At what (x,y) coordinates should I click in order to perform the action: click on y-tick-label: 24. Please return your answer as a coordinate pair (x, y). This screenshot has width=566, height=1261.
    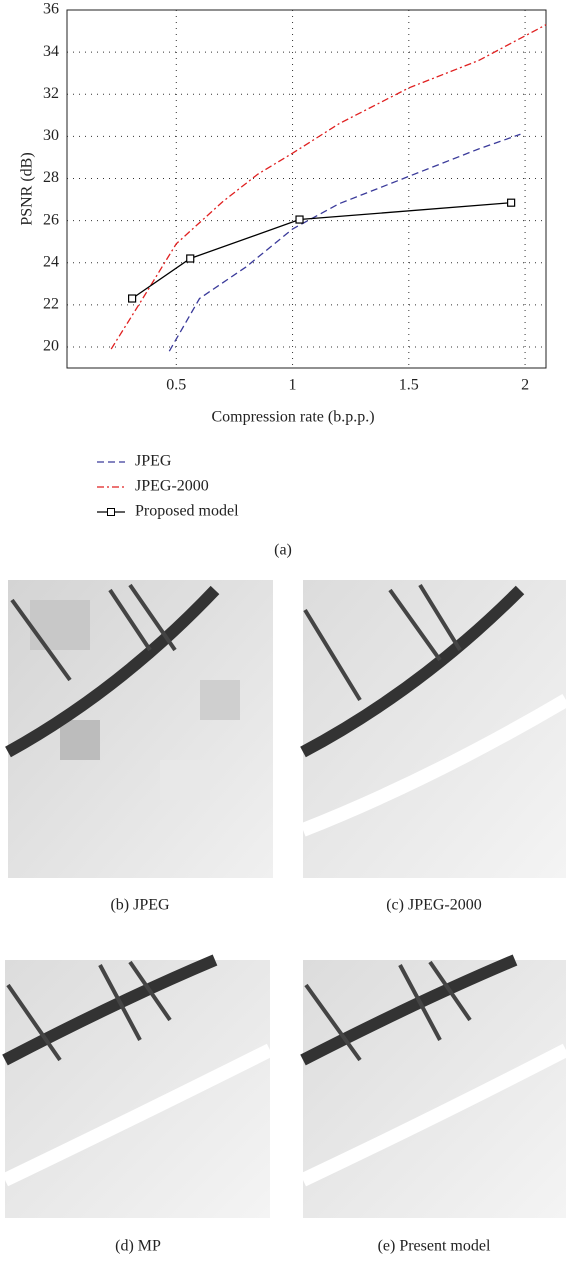
    Looking at the image, I should click on (51, 261).